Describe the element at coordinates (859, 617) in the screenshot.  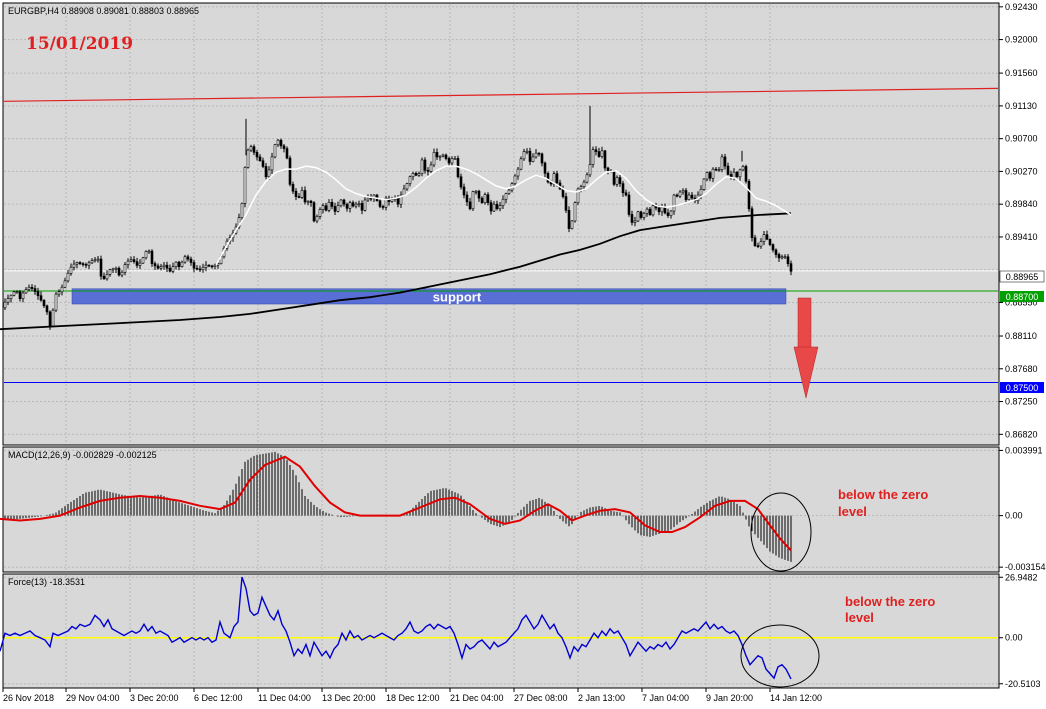
I see `force-note-line2: level` at that location.